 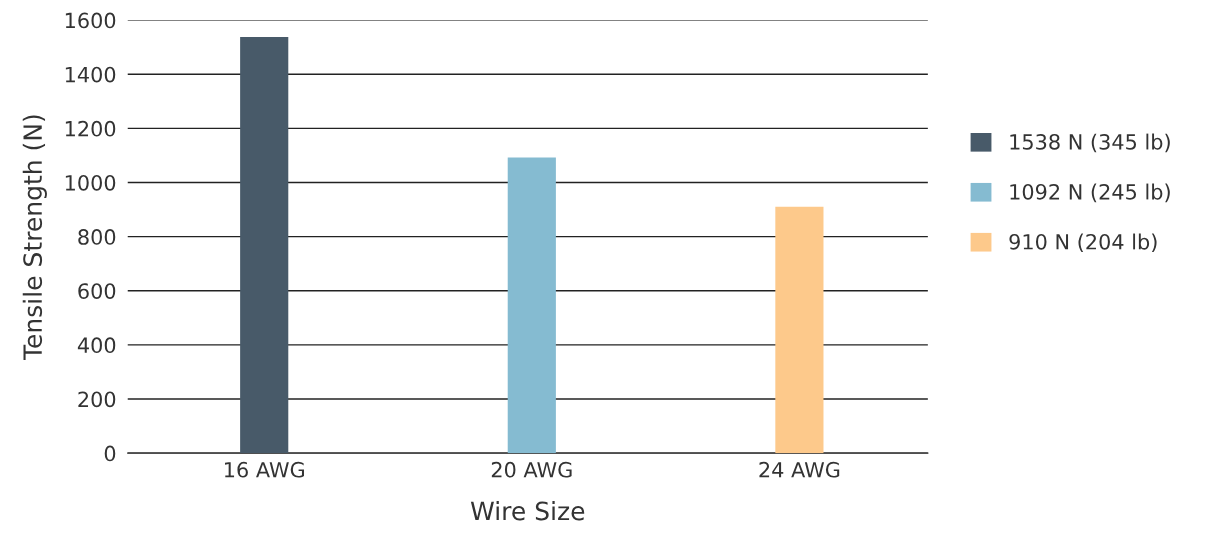 What do you see at coordinates (90, 20) in the screenshot?
I see `y-tick-label: 1600` at bounding box center [90, 20].